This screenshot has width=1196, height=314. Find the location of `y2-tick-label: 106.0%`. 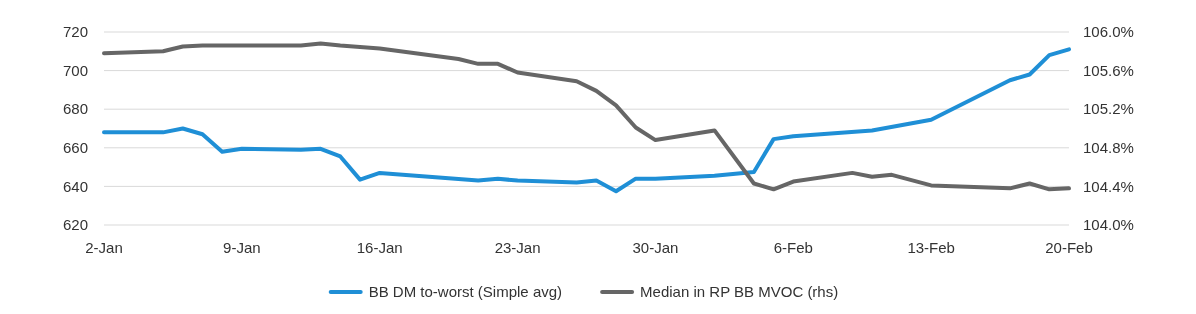

y2-tick-label: 106.0% is located at coordinates (1108, 32).